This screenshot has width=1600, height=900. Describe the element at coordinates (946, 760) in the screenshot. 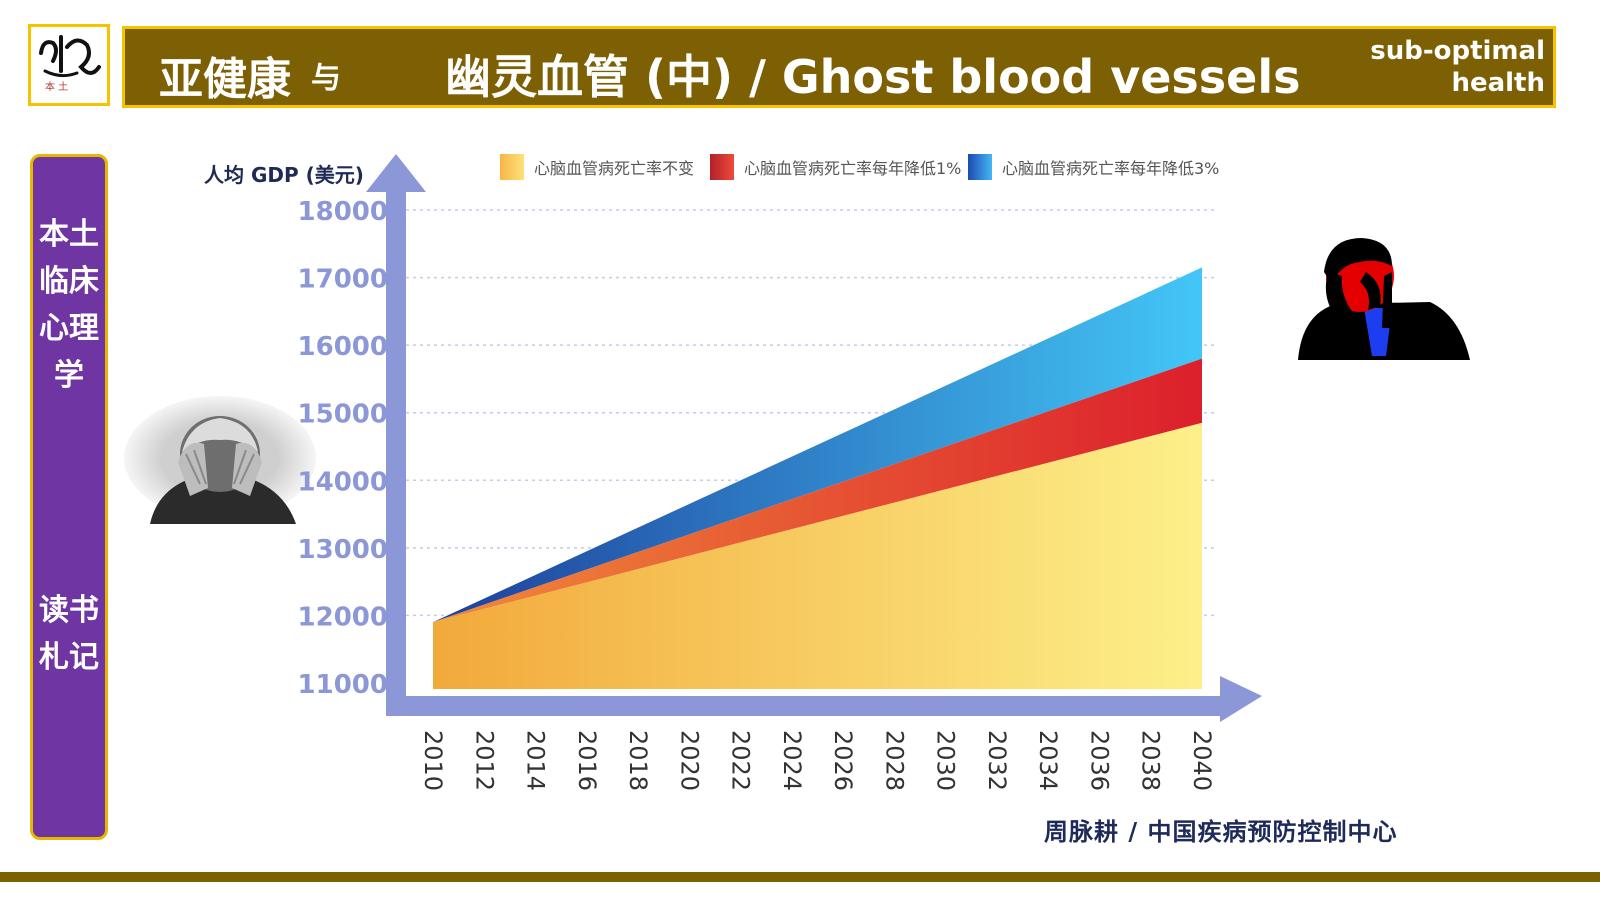

I see `x-tick-label: 2030` at that location.